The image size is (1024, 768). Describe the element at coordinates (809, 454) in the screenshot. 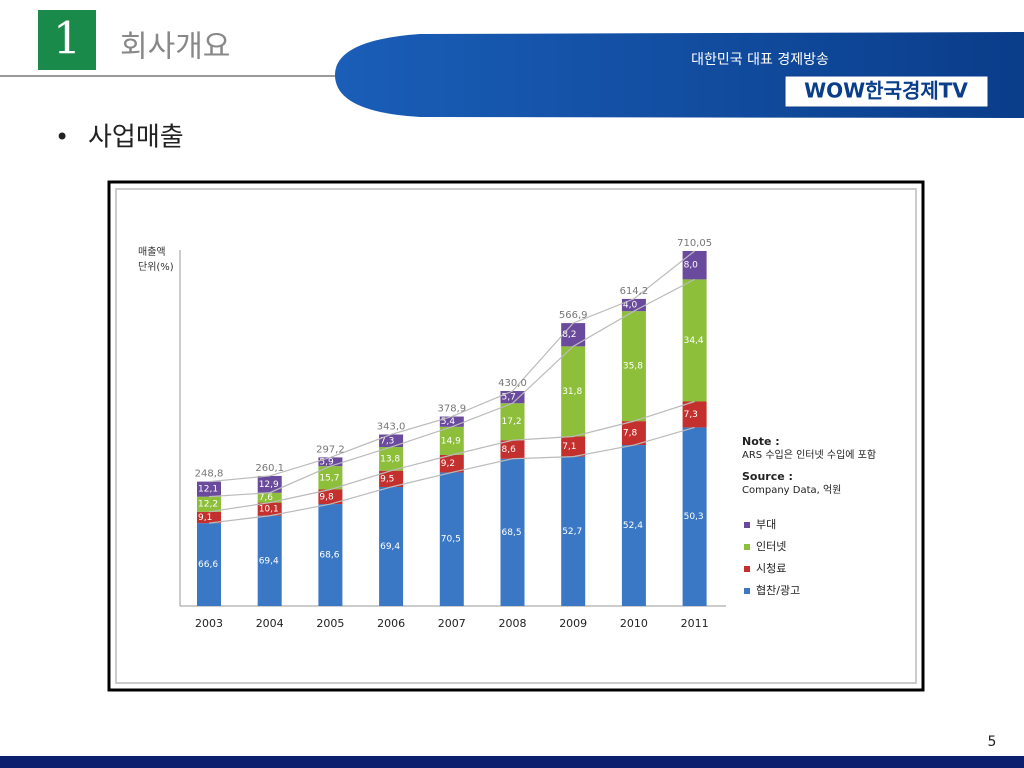

I see `note-text: ARS 수입은 인터넷 수입에 포함` at that location.